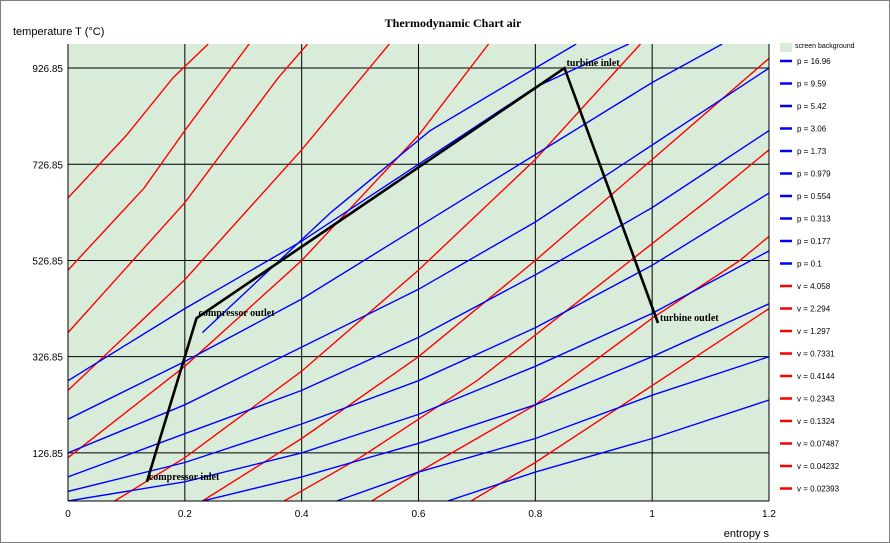  Describe the element at coordinates (47, 69) in the screenshot. I see `y-tick-label: 926.85` at that location.